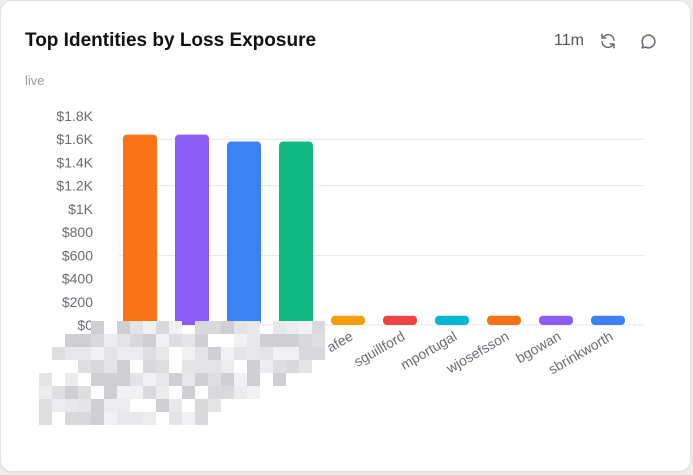 The width and height of the screenshot is (693, 475). I want to click on y-tick-label: $1.8K, so click(74, 116).